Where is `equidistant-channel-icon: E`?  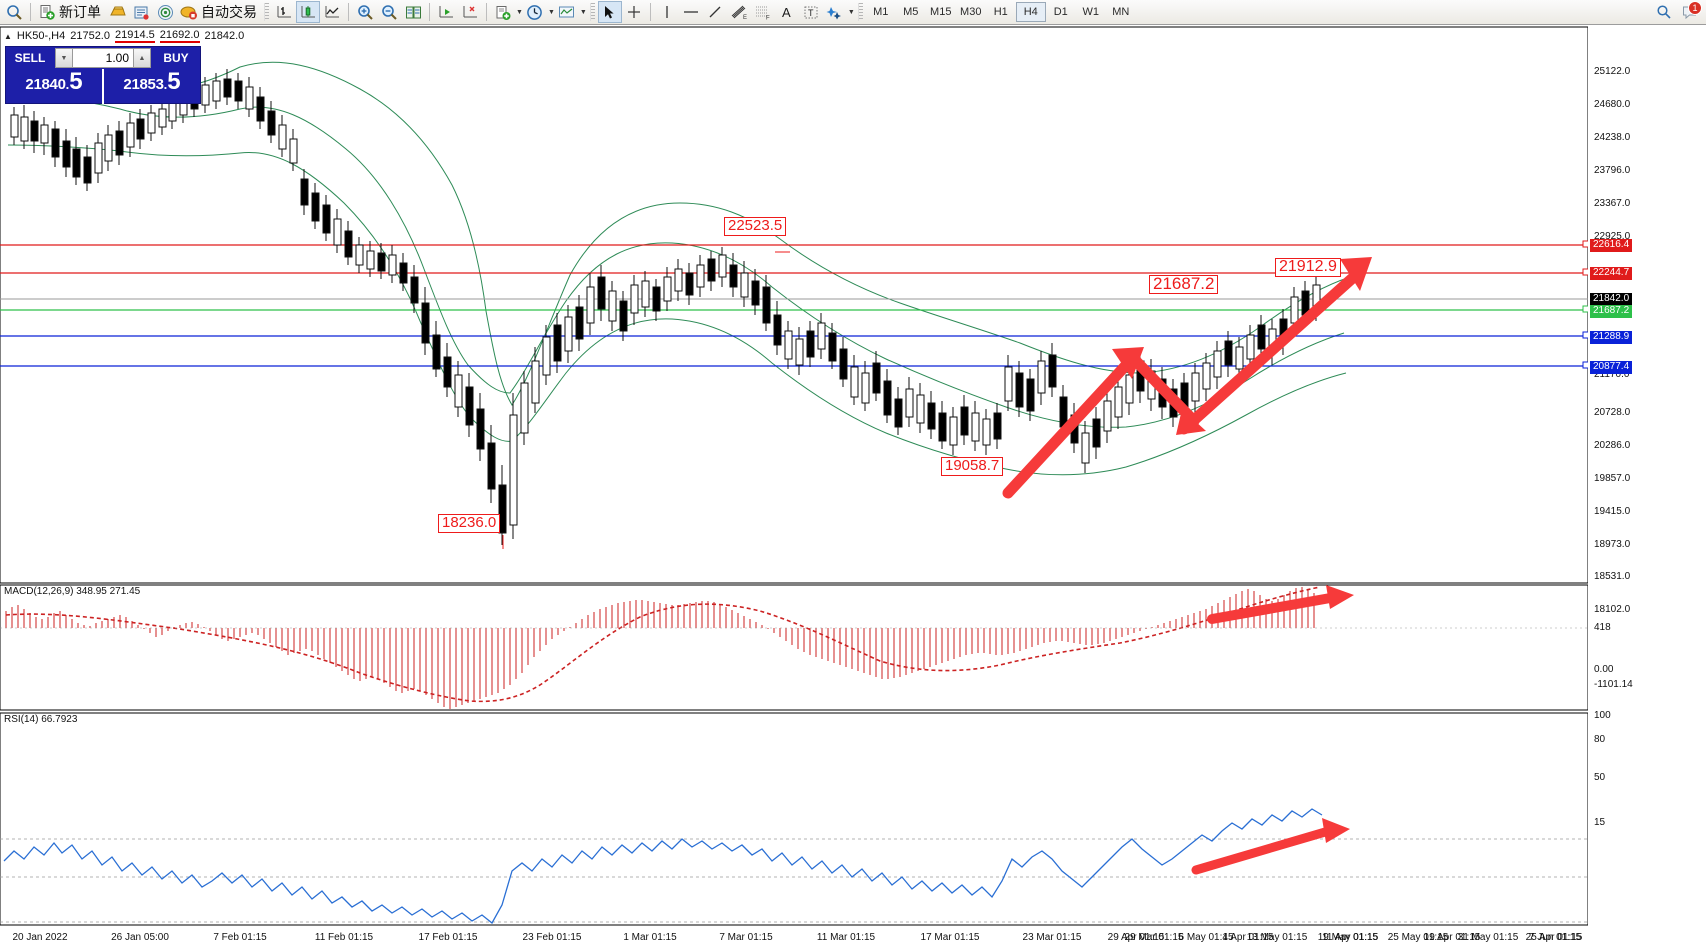
equidistant-channel-icon: E is located at coordinates (739, 12).